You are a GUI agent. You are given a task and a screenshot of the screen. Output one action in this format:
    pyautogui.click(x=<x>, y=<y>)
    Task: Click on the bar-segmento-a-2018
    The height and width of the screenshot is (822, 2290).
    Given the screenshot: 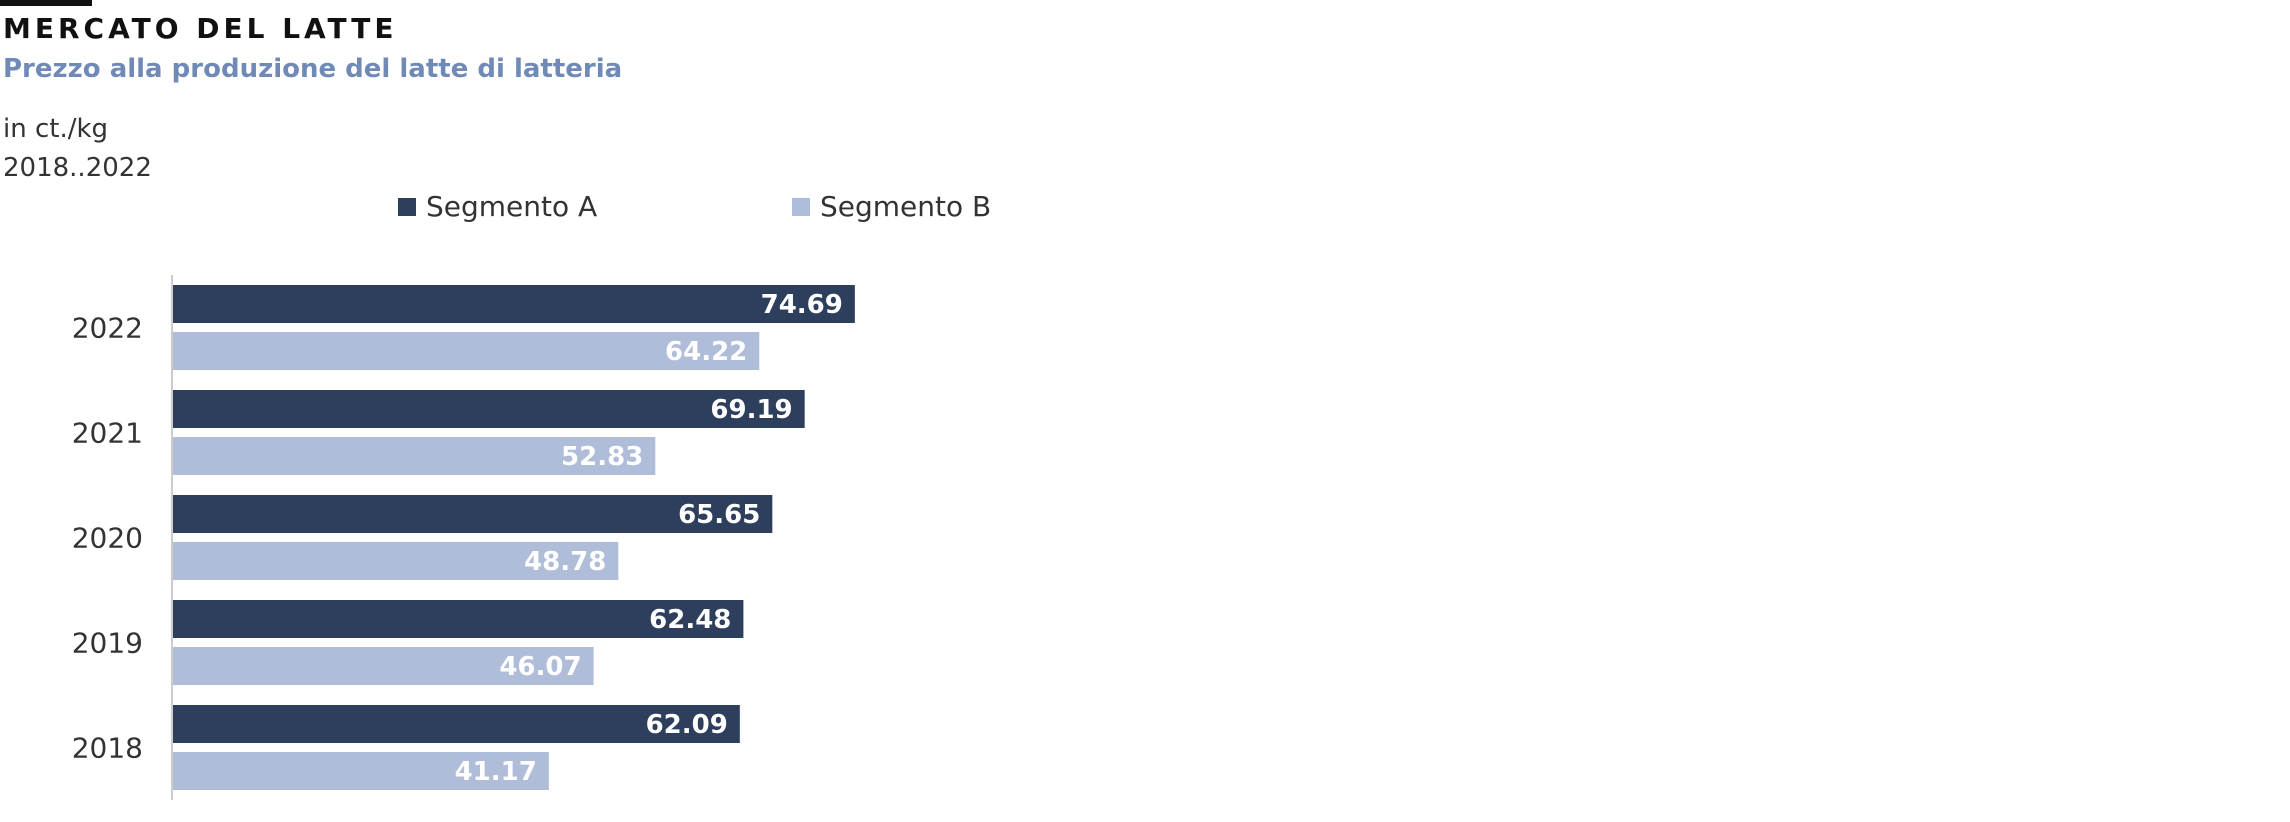 What is the action you would take?
    pyautogui.click(x=456, y=724)
    